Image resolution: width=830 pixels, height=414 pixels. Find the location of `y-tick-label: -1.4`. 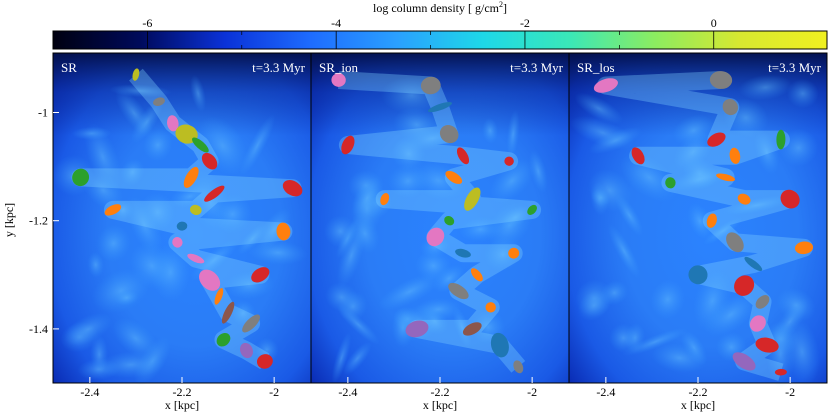

y-tick-label: -1.4 is located at coordinates (38, 329).